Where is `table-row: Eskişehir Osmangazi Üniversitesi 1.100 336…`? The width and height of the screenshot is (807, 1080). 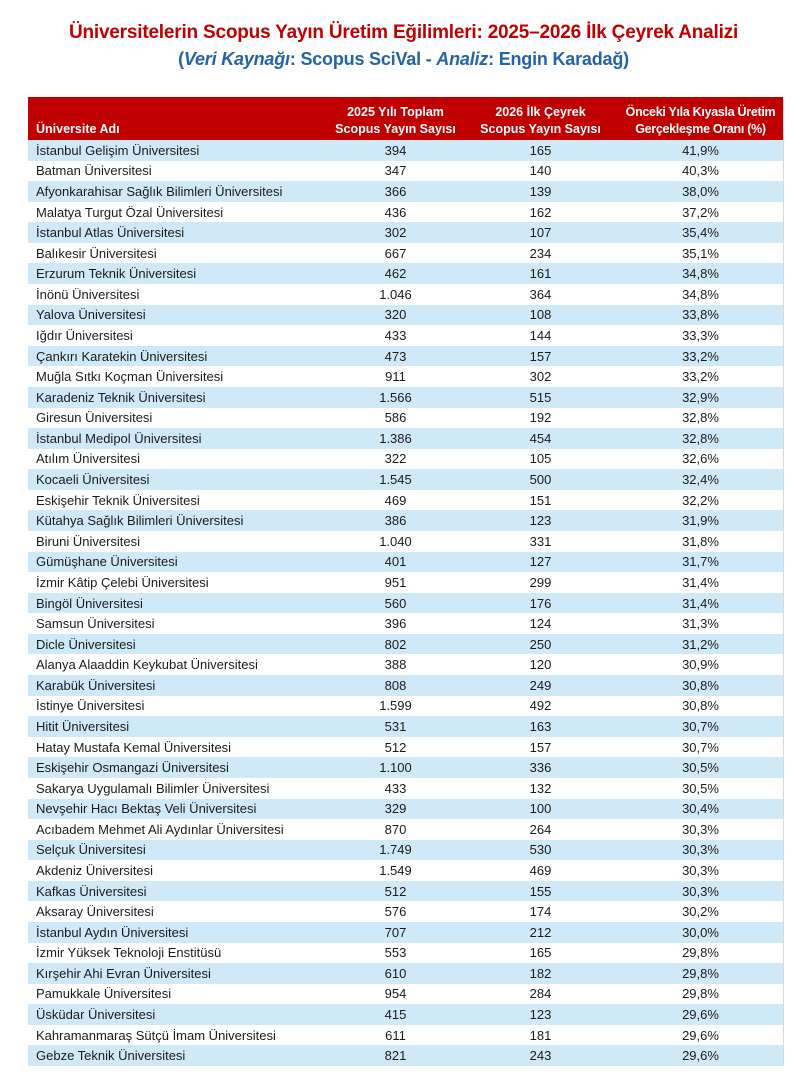
table-row: Eskişehir Osmangazi Üniversitesi 1.100 336… is located at coordinates (405, 767).